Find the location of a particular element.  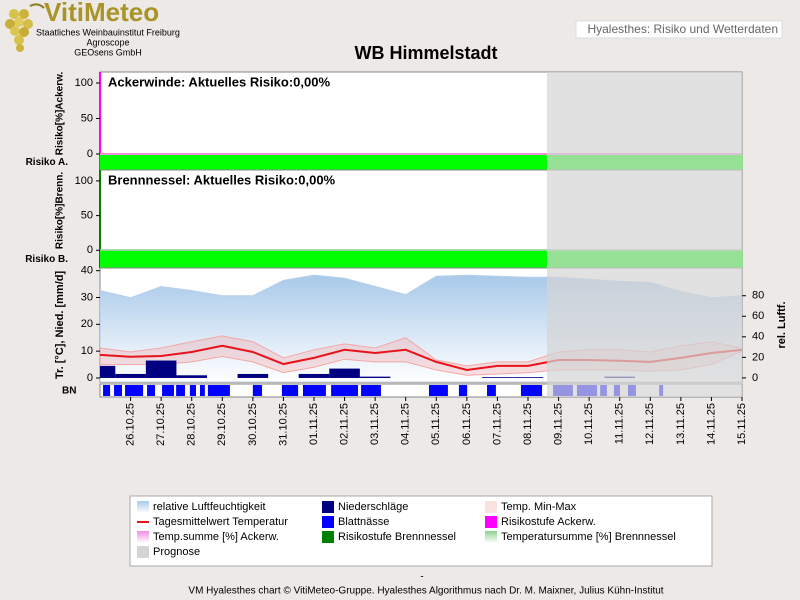

panel-title: Ackerwinde: Aktuelles Risiko:0,00% is located at coordinates (219, 81).